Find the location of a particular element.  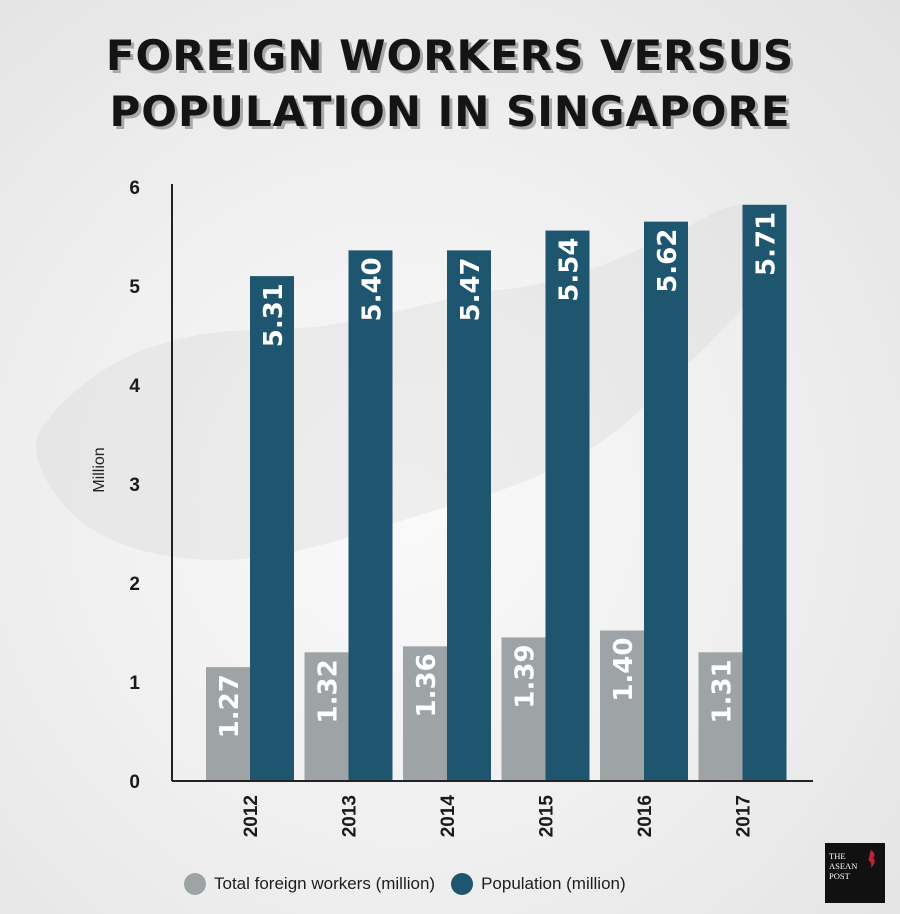

bar-value-label: 1.40 is located at coordinates (624, 670).